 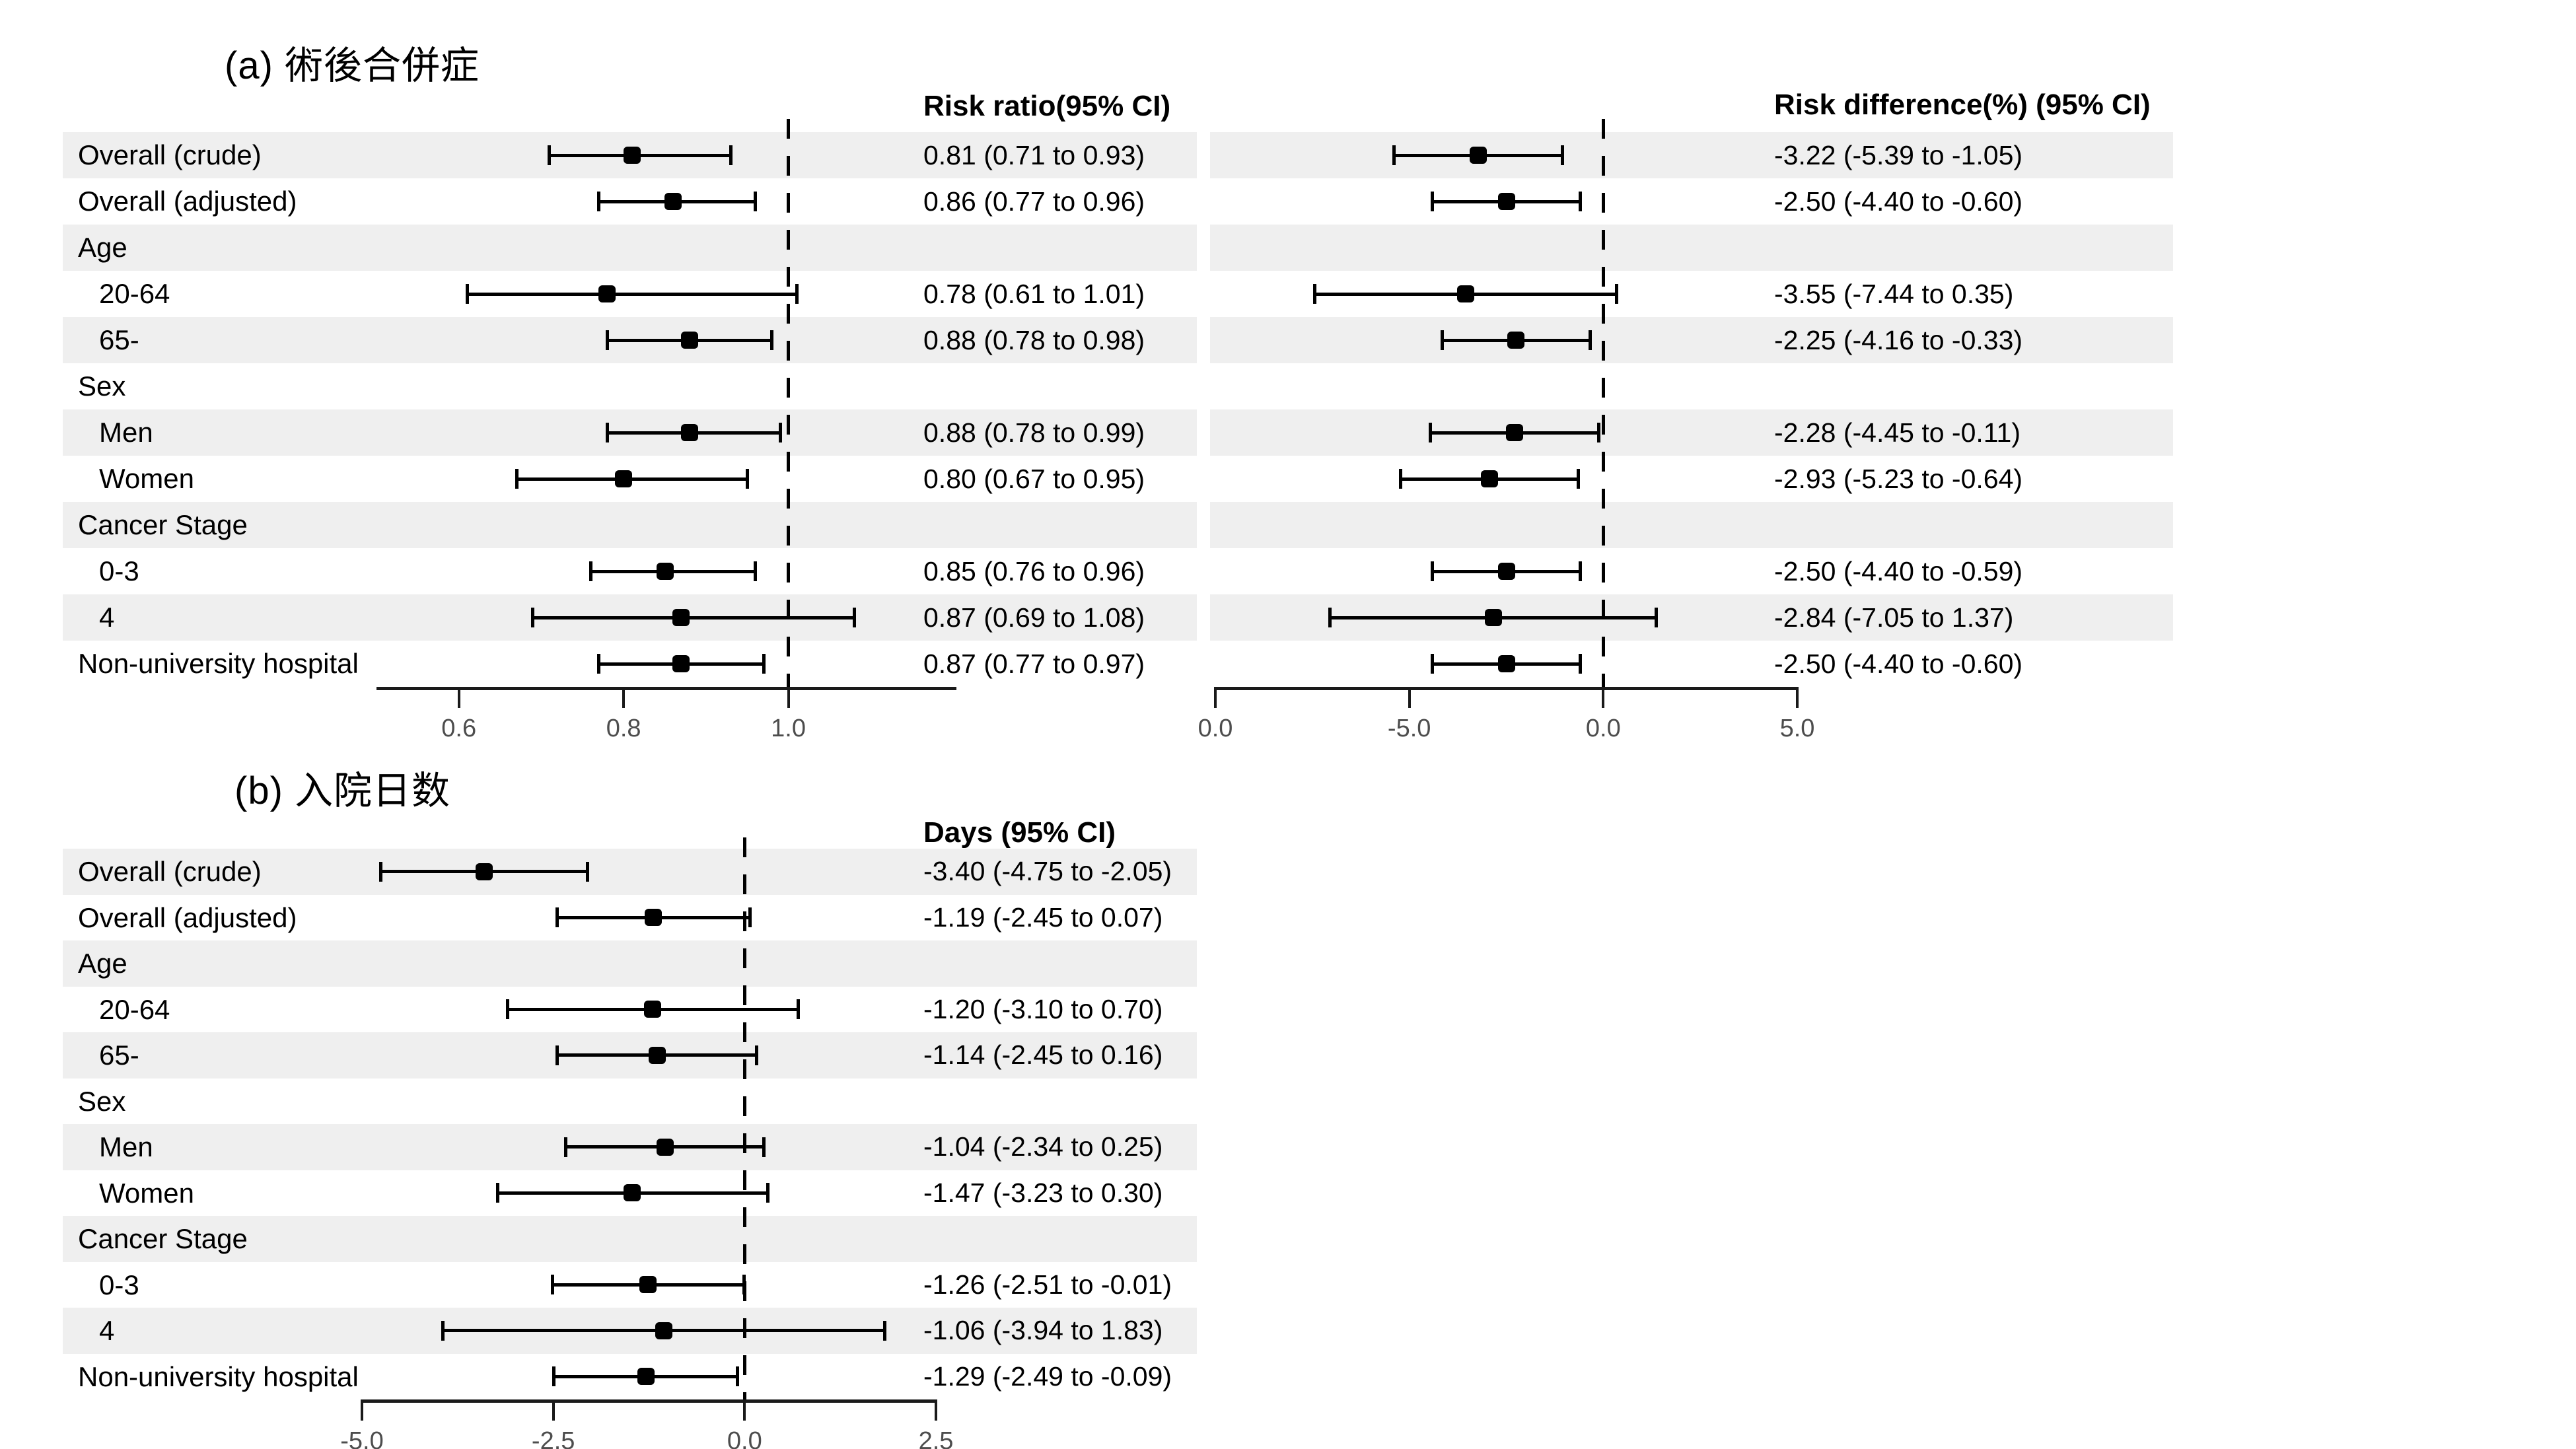 I want to click on estimate-value-text: -3.55 (-7.44 to 0.35), so click(x=1894, y=294).